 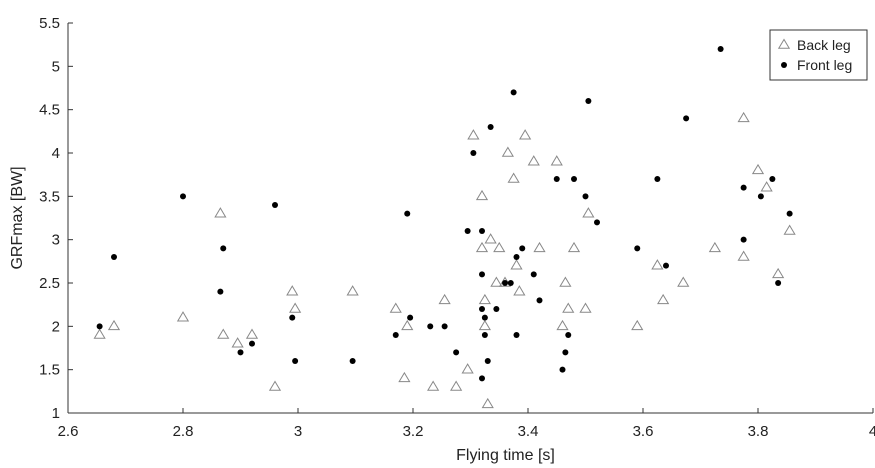 I want to click on x-tick-label: 2.8, so click(x=183, y=431).